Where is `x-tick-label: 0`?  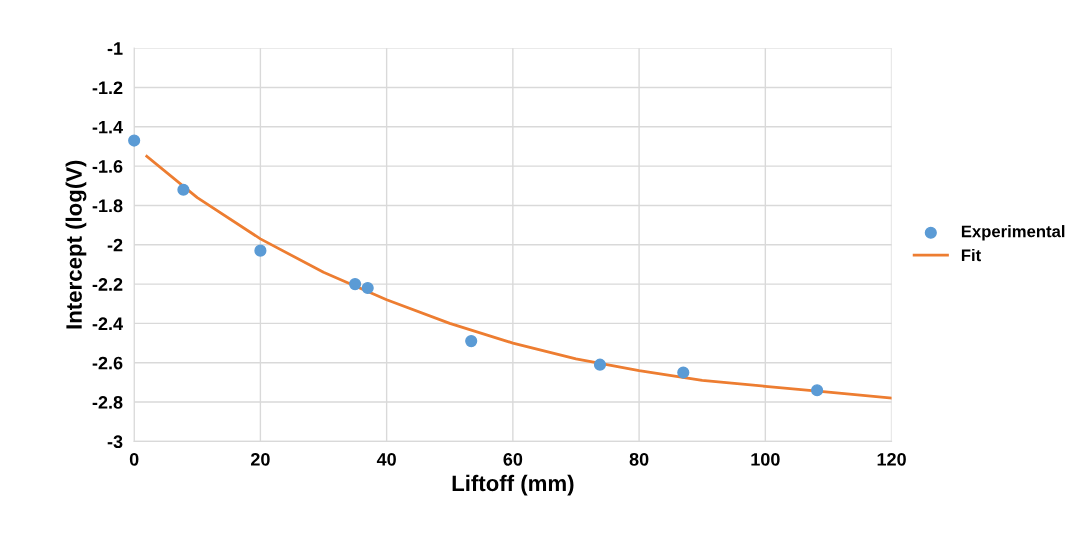
x-tick-label: 0 is located at coordinates (134, 459).